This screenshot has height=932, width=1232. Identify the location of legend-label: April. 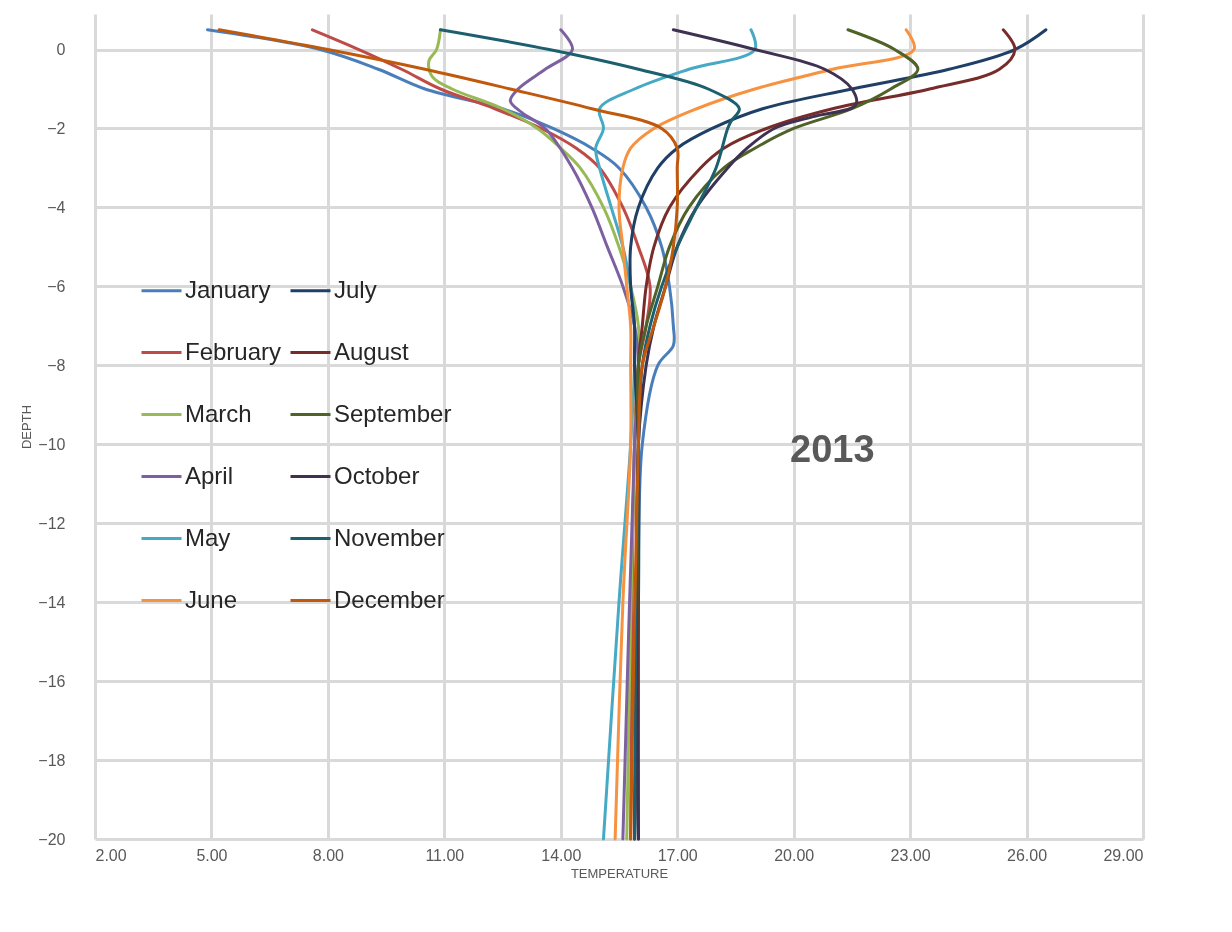
(209, 475).